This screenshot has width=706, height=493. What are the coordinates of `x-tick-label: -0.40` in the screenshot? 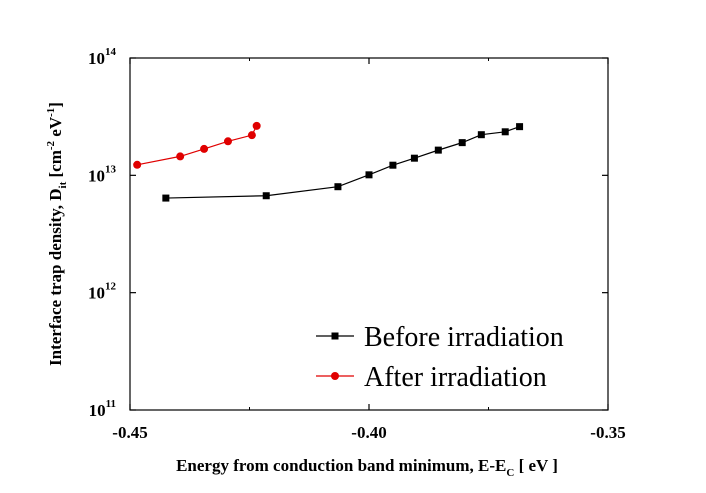 It's located at (368, 432).